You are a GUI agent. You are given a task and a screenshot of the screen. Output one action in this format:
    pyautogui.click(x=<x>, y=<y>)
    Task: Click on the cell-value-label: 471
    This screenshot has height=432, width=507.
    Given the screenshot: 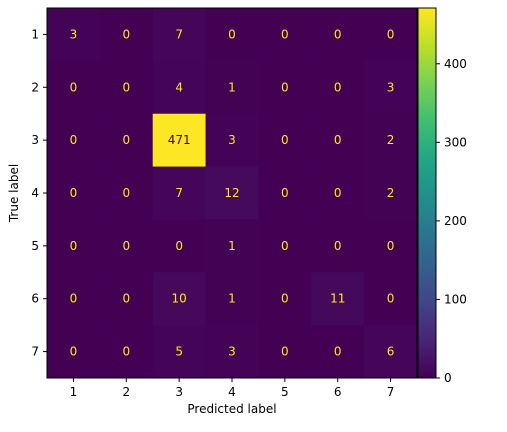 What is the action you would take?
    pyautogui.click(x=179, y=140)
    